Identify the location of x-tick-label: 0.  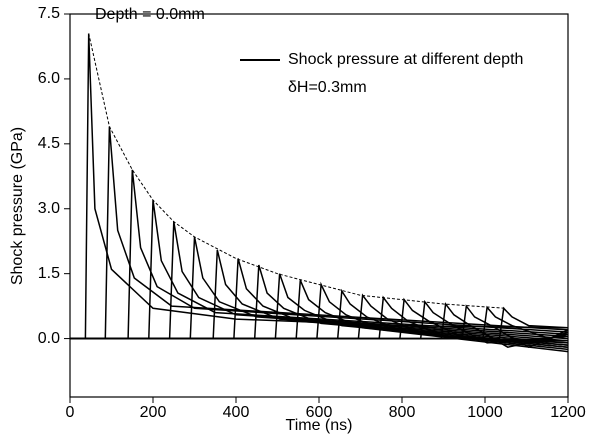
(70, 412).